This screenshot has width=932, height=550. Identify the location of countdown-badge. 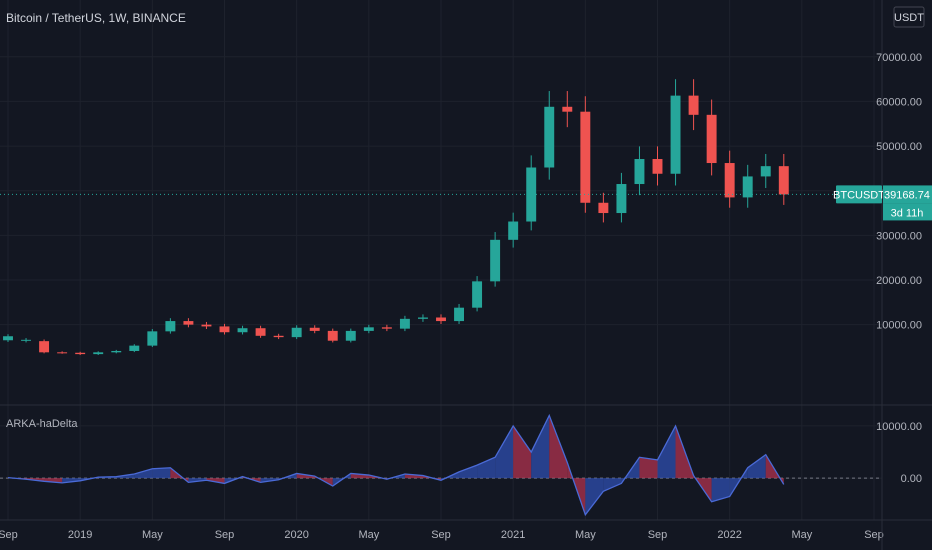
(907, 212).